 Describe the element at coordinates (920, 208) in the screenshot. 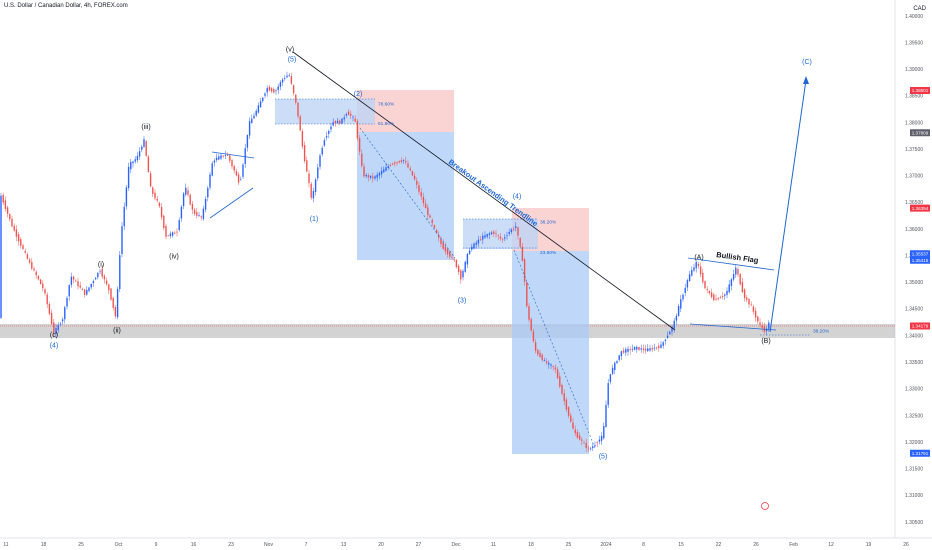

I see `price-tag-label: 1.36394` at that location.